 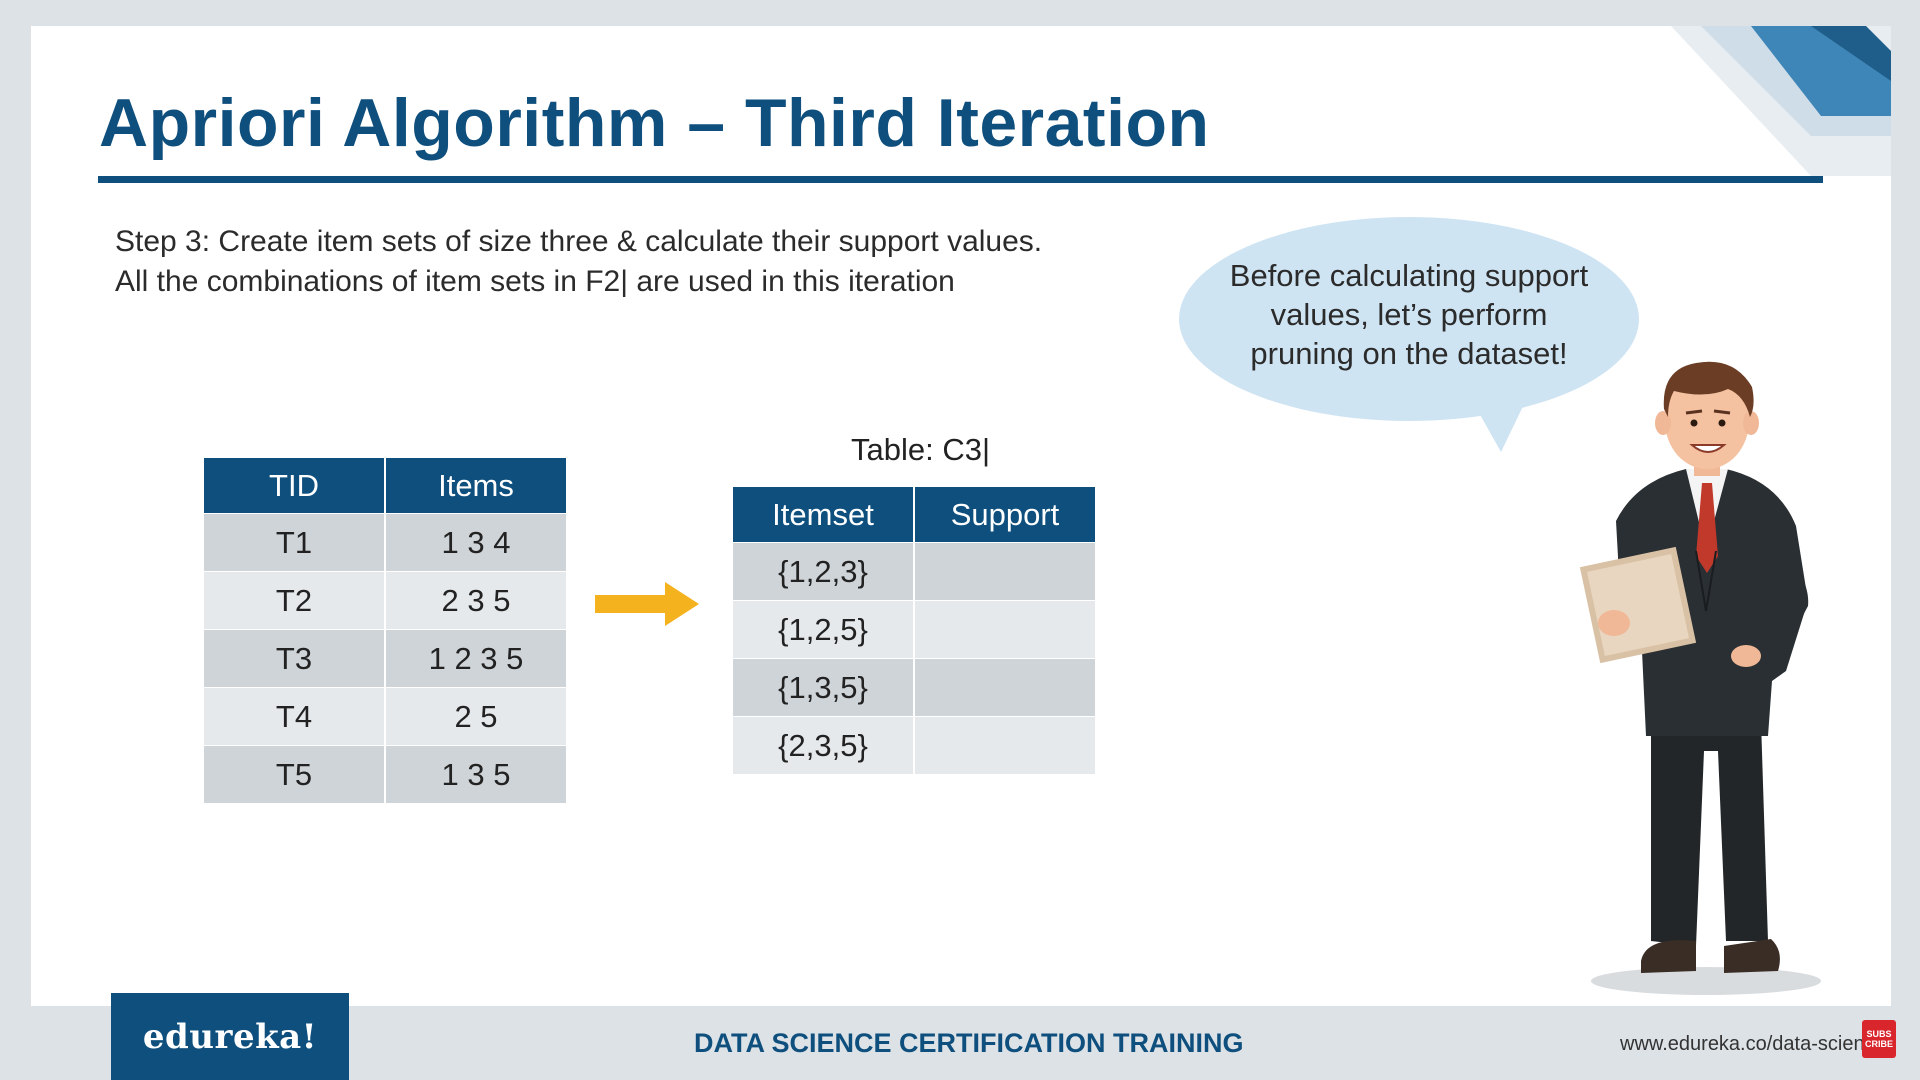 I want to click on table-row: T3 1 2 3 5, so click(x=385, y=658).